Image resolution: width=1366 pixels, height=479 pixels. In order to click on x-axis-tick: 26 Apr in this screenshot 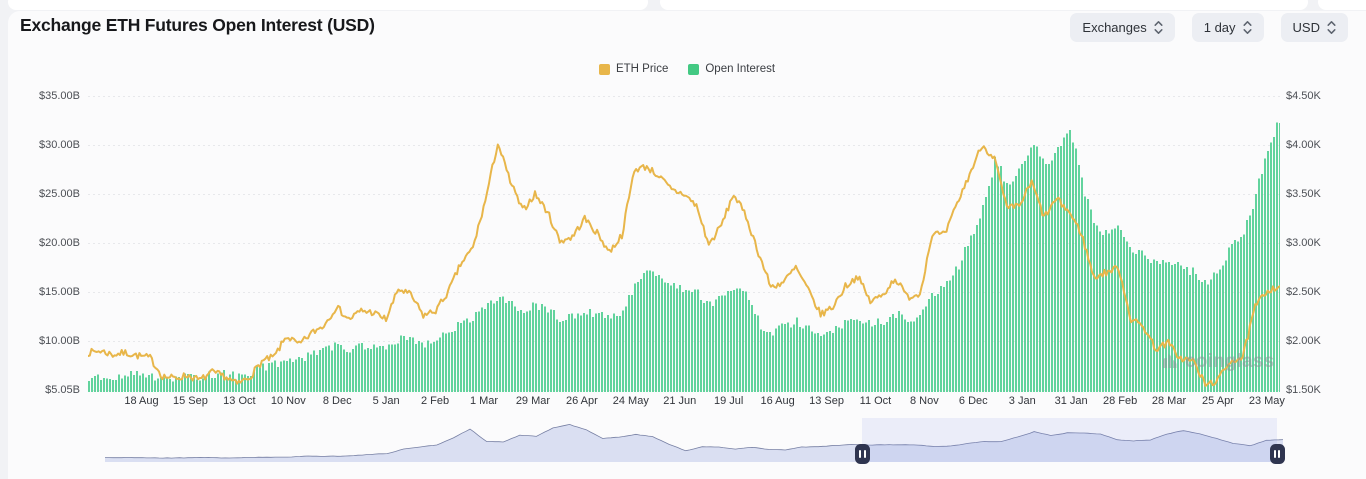, I will do `click(581, 401)`.